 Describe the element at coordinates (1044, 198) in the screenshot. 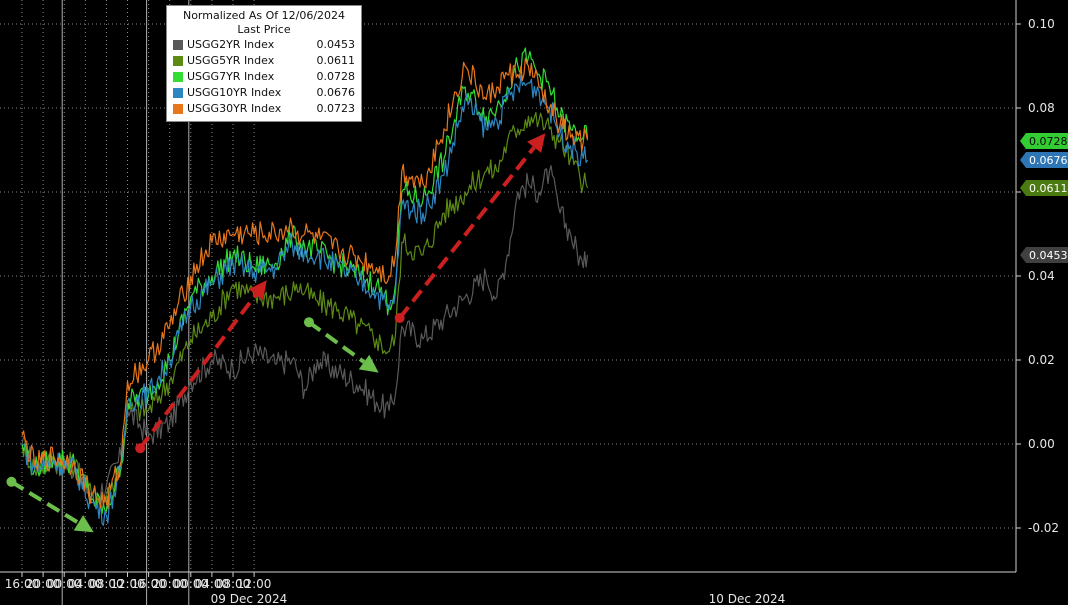

I see `last-price-tags: 0.0728 0.0676 0.0611 0.0453` at that location.